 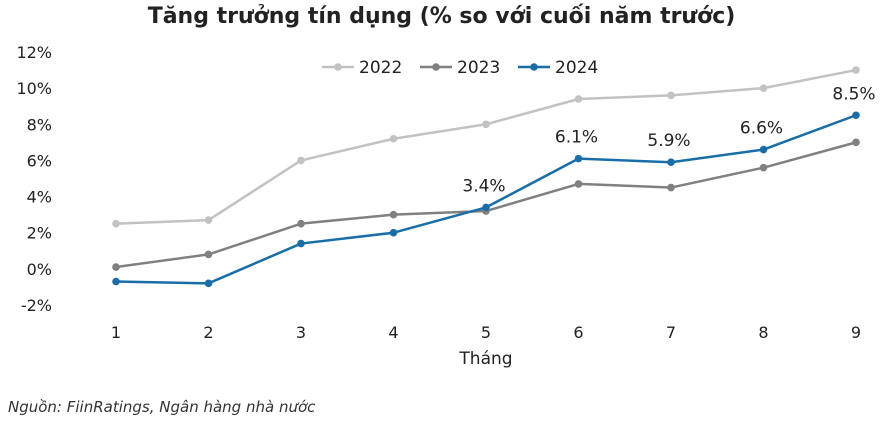 I want to click on data-label: 3.4%, so click(x=483, y=186).